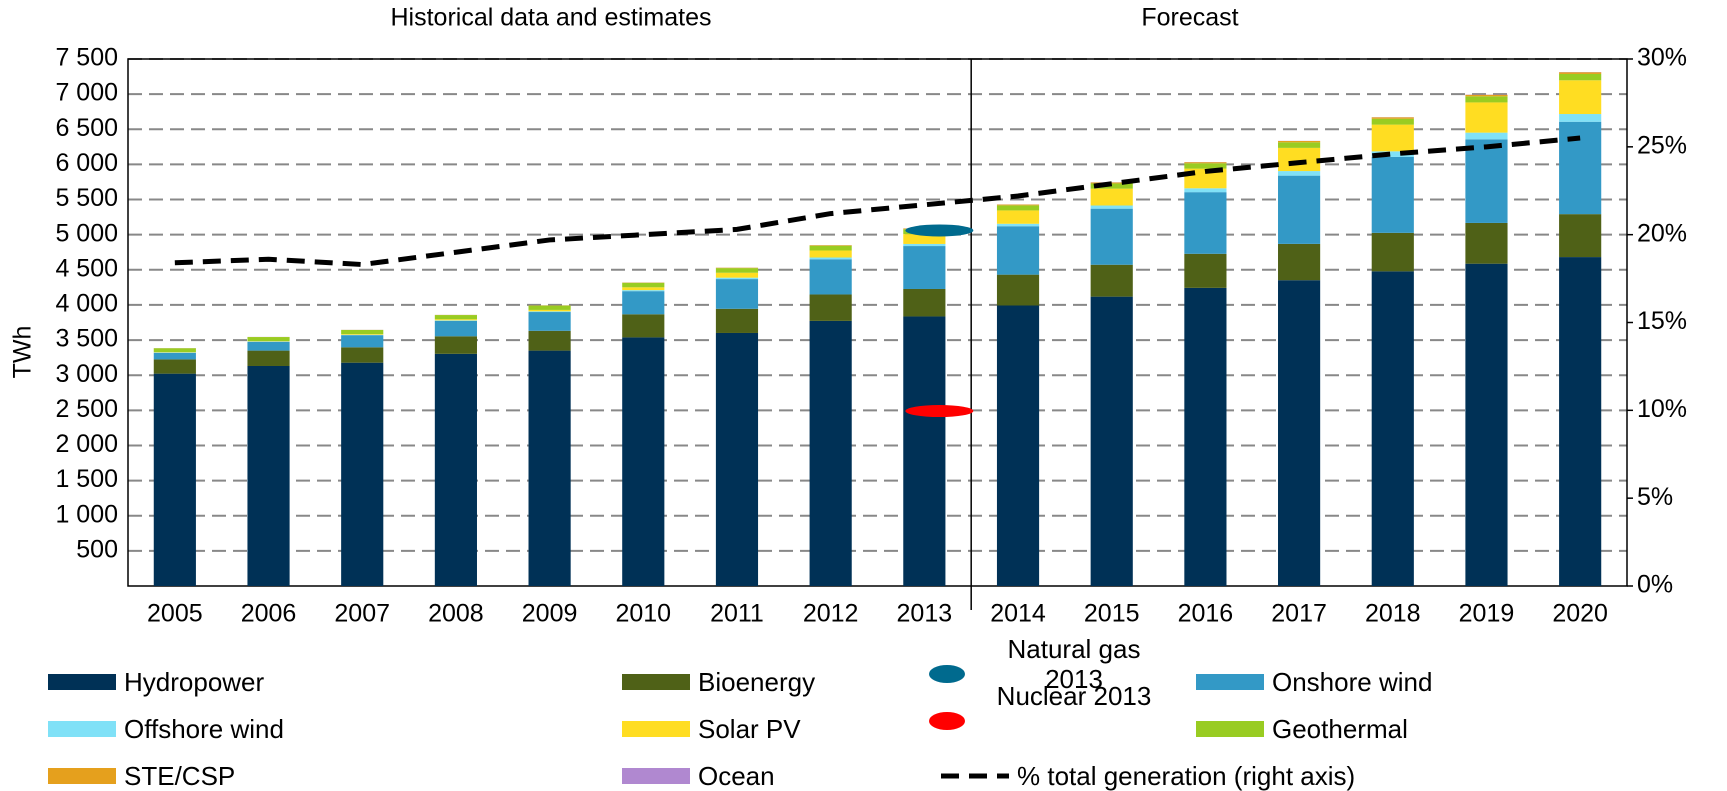 The height and width of the screenshot is (791, 1727). Describe the element at coordinates (180, 776) in the screenshot. I see `legend-label: STE/CSP` at that location.